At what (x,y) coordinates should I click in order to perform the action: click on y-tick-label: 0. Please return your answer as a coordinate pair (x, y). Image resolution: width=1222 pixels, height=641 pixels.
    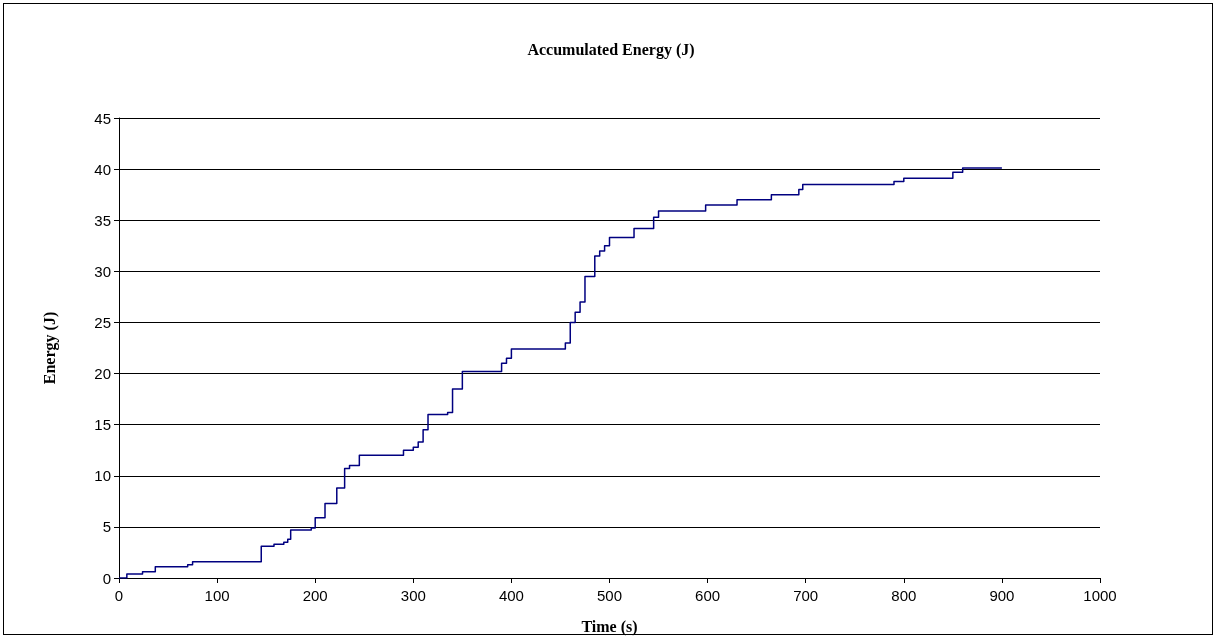
    Looking at the image, I should click on (106, 578).